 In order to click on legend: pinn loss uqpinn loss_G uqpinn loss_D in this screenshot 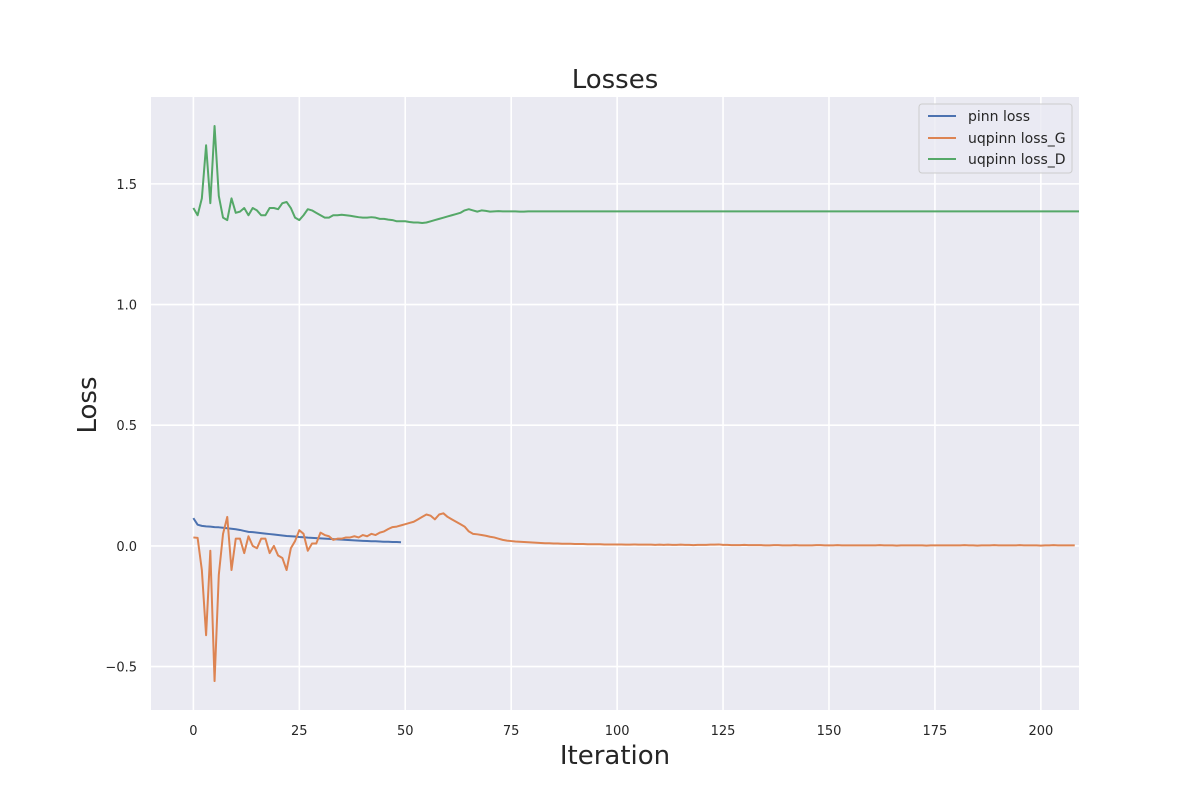, I will do `click(995, 138)`.